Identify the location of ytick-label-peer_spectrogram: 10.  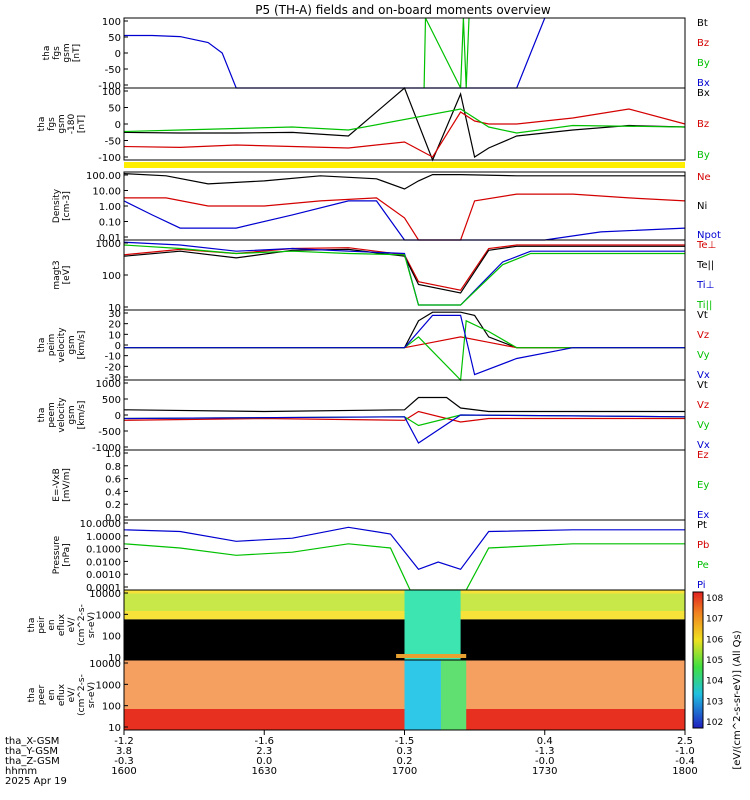
(114, 728).